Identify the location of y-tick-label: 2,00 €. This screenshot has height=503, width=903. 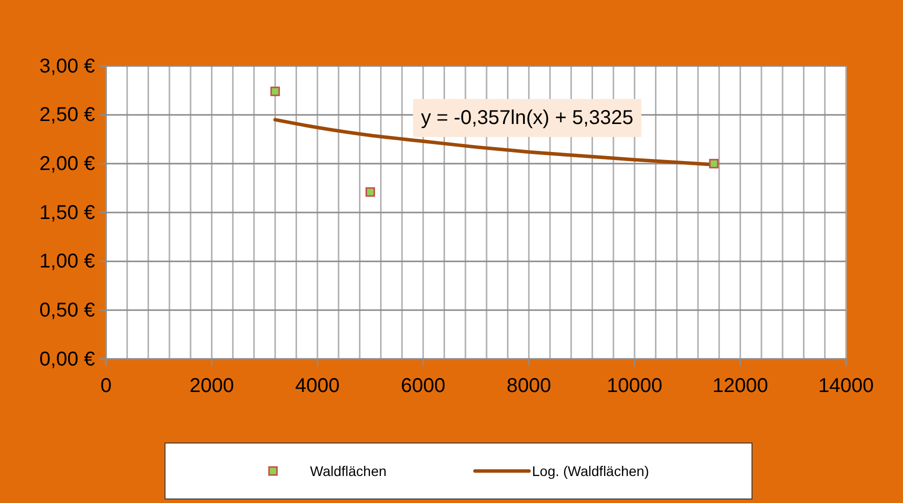
(67, 164).